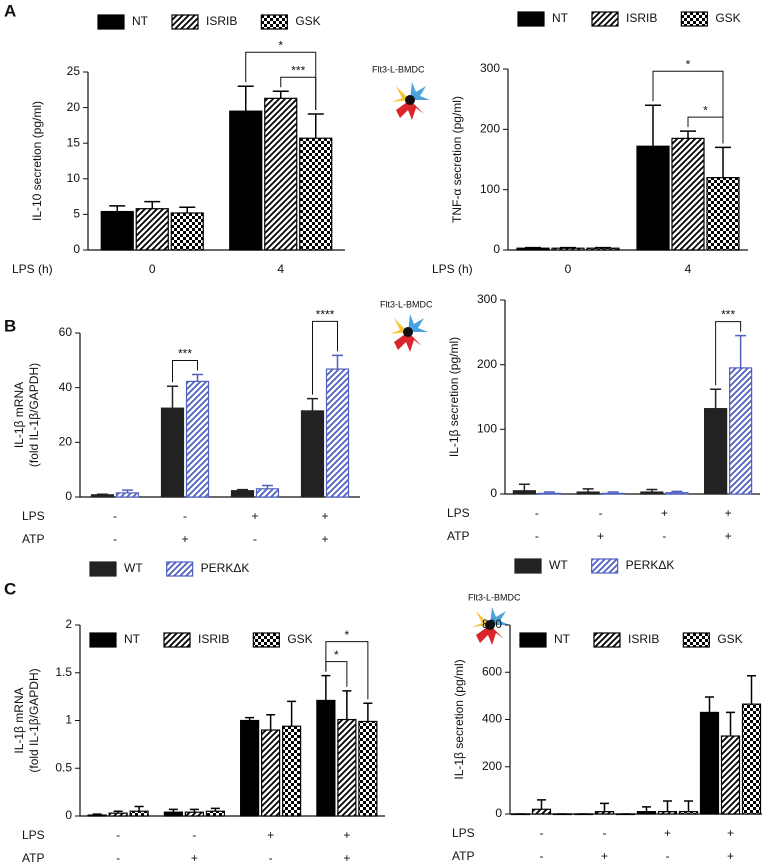  Describe the element at coordinates (490, 68) in the screenshot. I see `y-tick-label: 300` at that location.